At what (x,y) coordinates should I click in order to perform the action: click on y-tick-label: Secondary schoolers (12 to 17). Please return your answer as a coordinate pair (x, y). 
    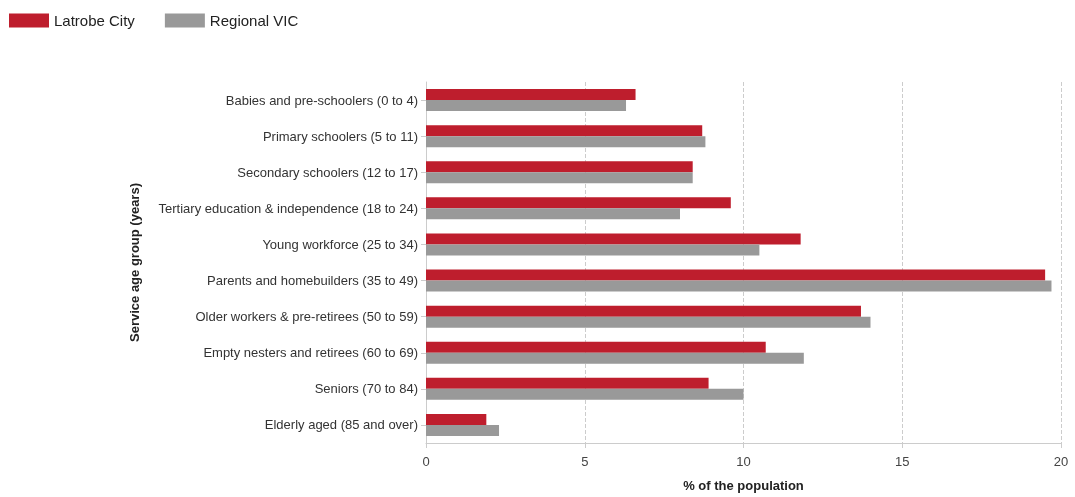
    Looking at the image, I should click on (327, 172).